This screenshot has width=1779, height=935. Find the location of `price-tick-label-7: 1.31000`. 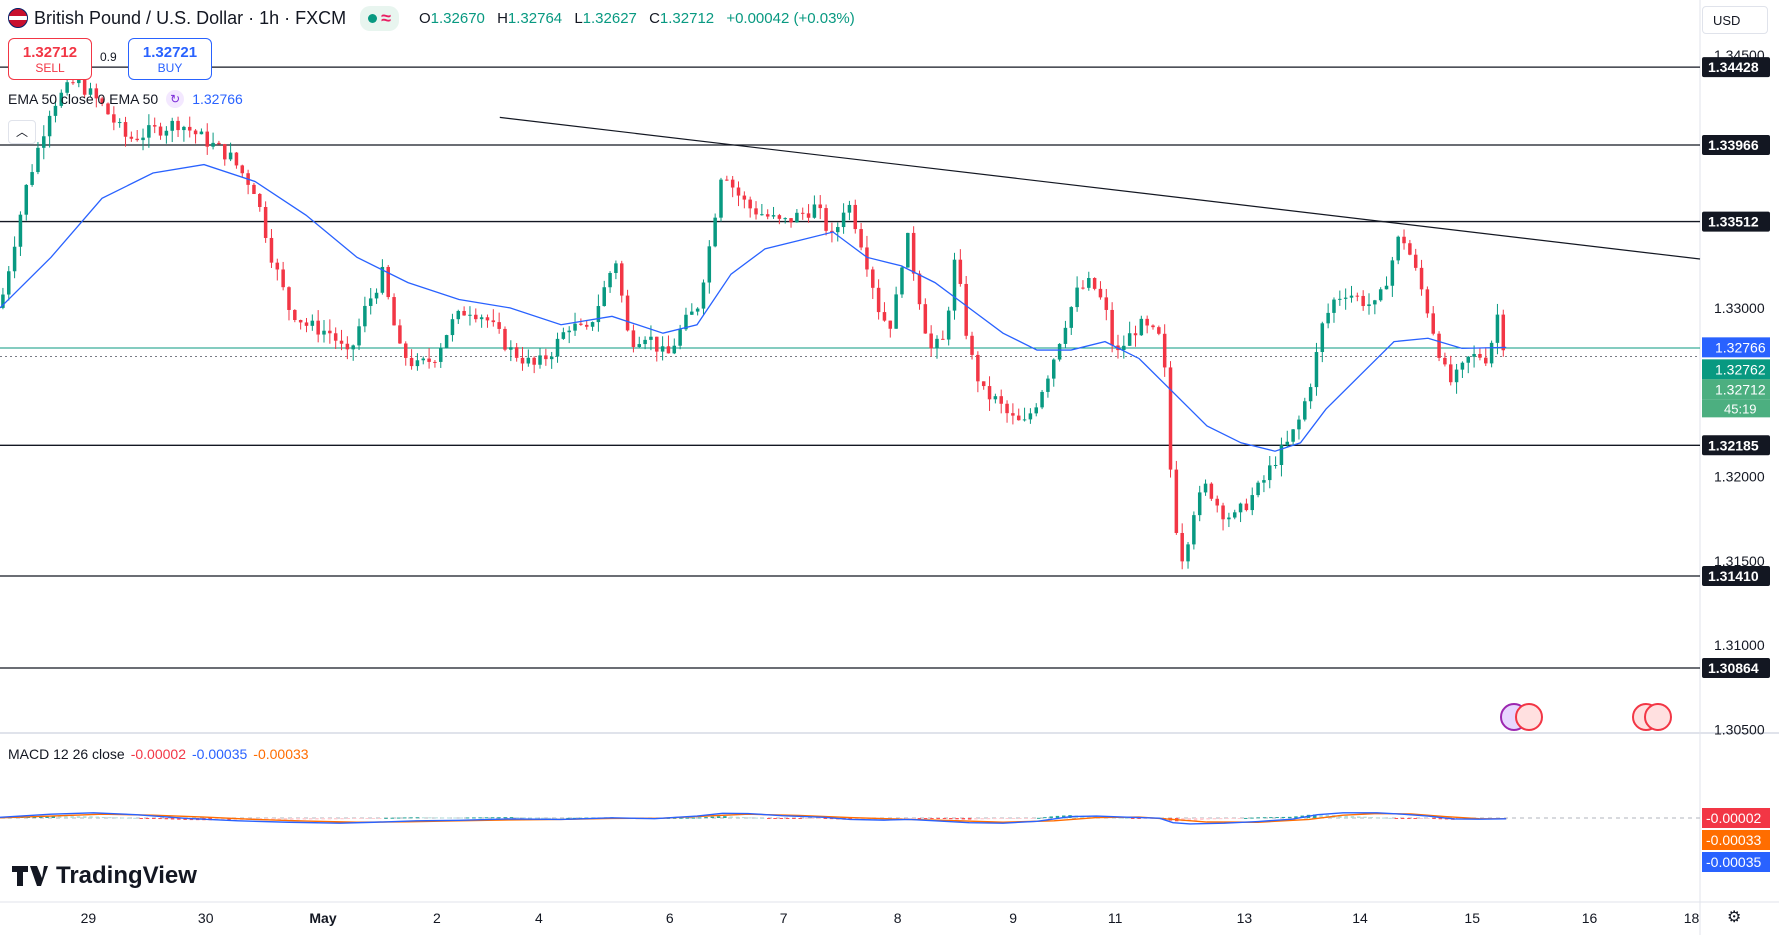

price-tick-label-7: 1.31000 is located at coordinates (1739, 645).